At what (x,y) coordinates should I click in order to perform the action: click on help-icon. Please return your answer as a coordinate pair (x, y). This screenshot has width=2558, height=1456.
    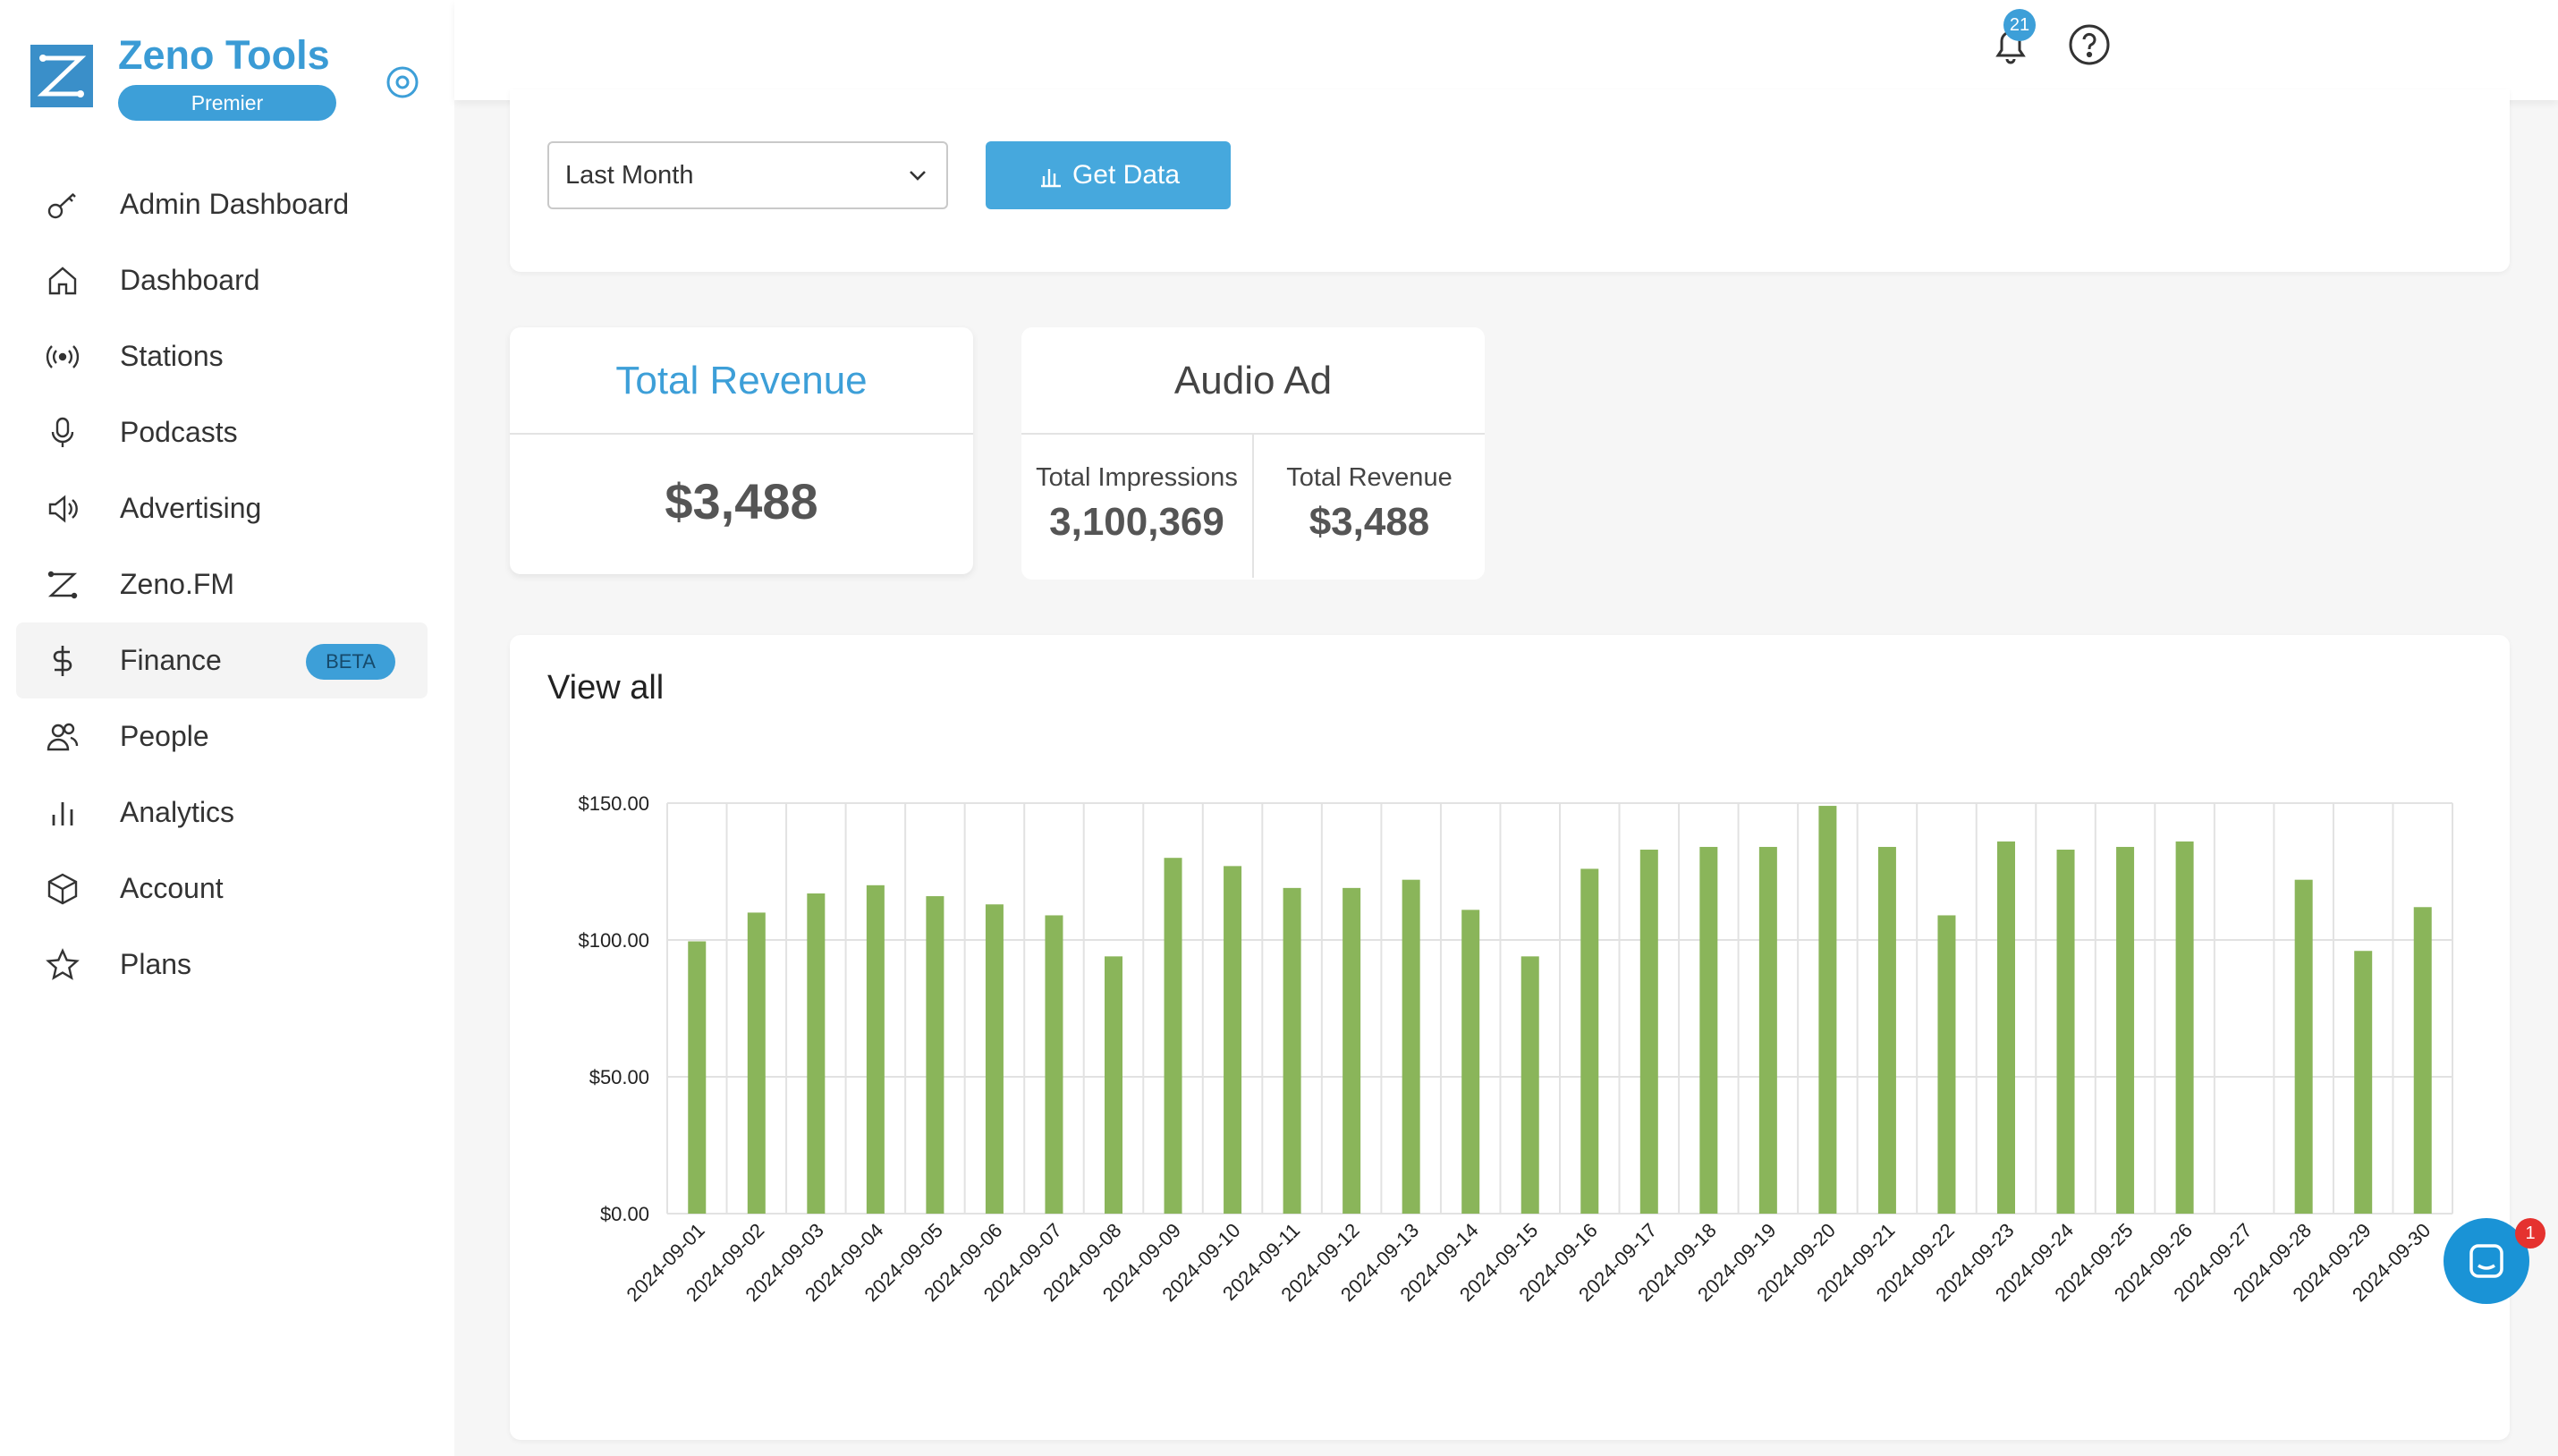
    Looking at the image, I should click on (2089, 45).